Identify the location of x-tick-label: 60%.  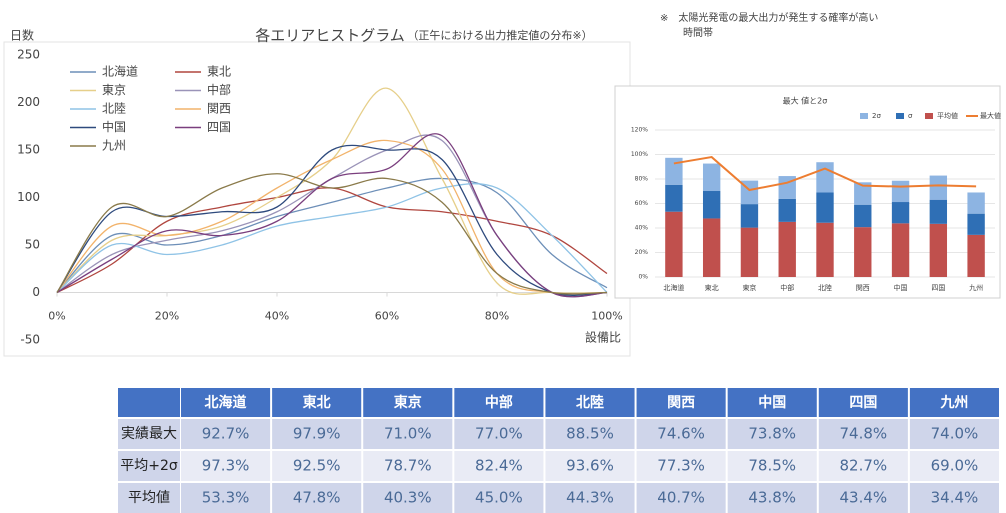
(387, 316).